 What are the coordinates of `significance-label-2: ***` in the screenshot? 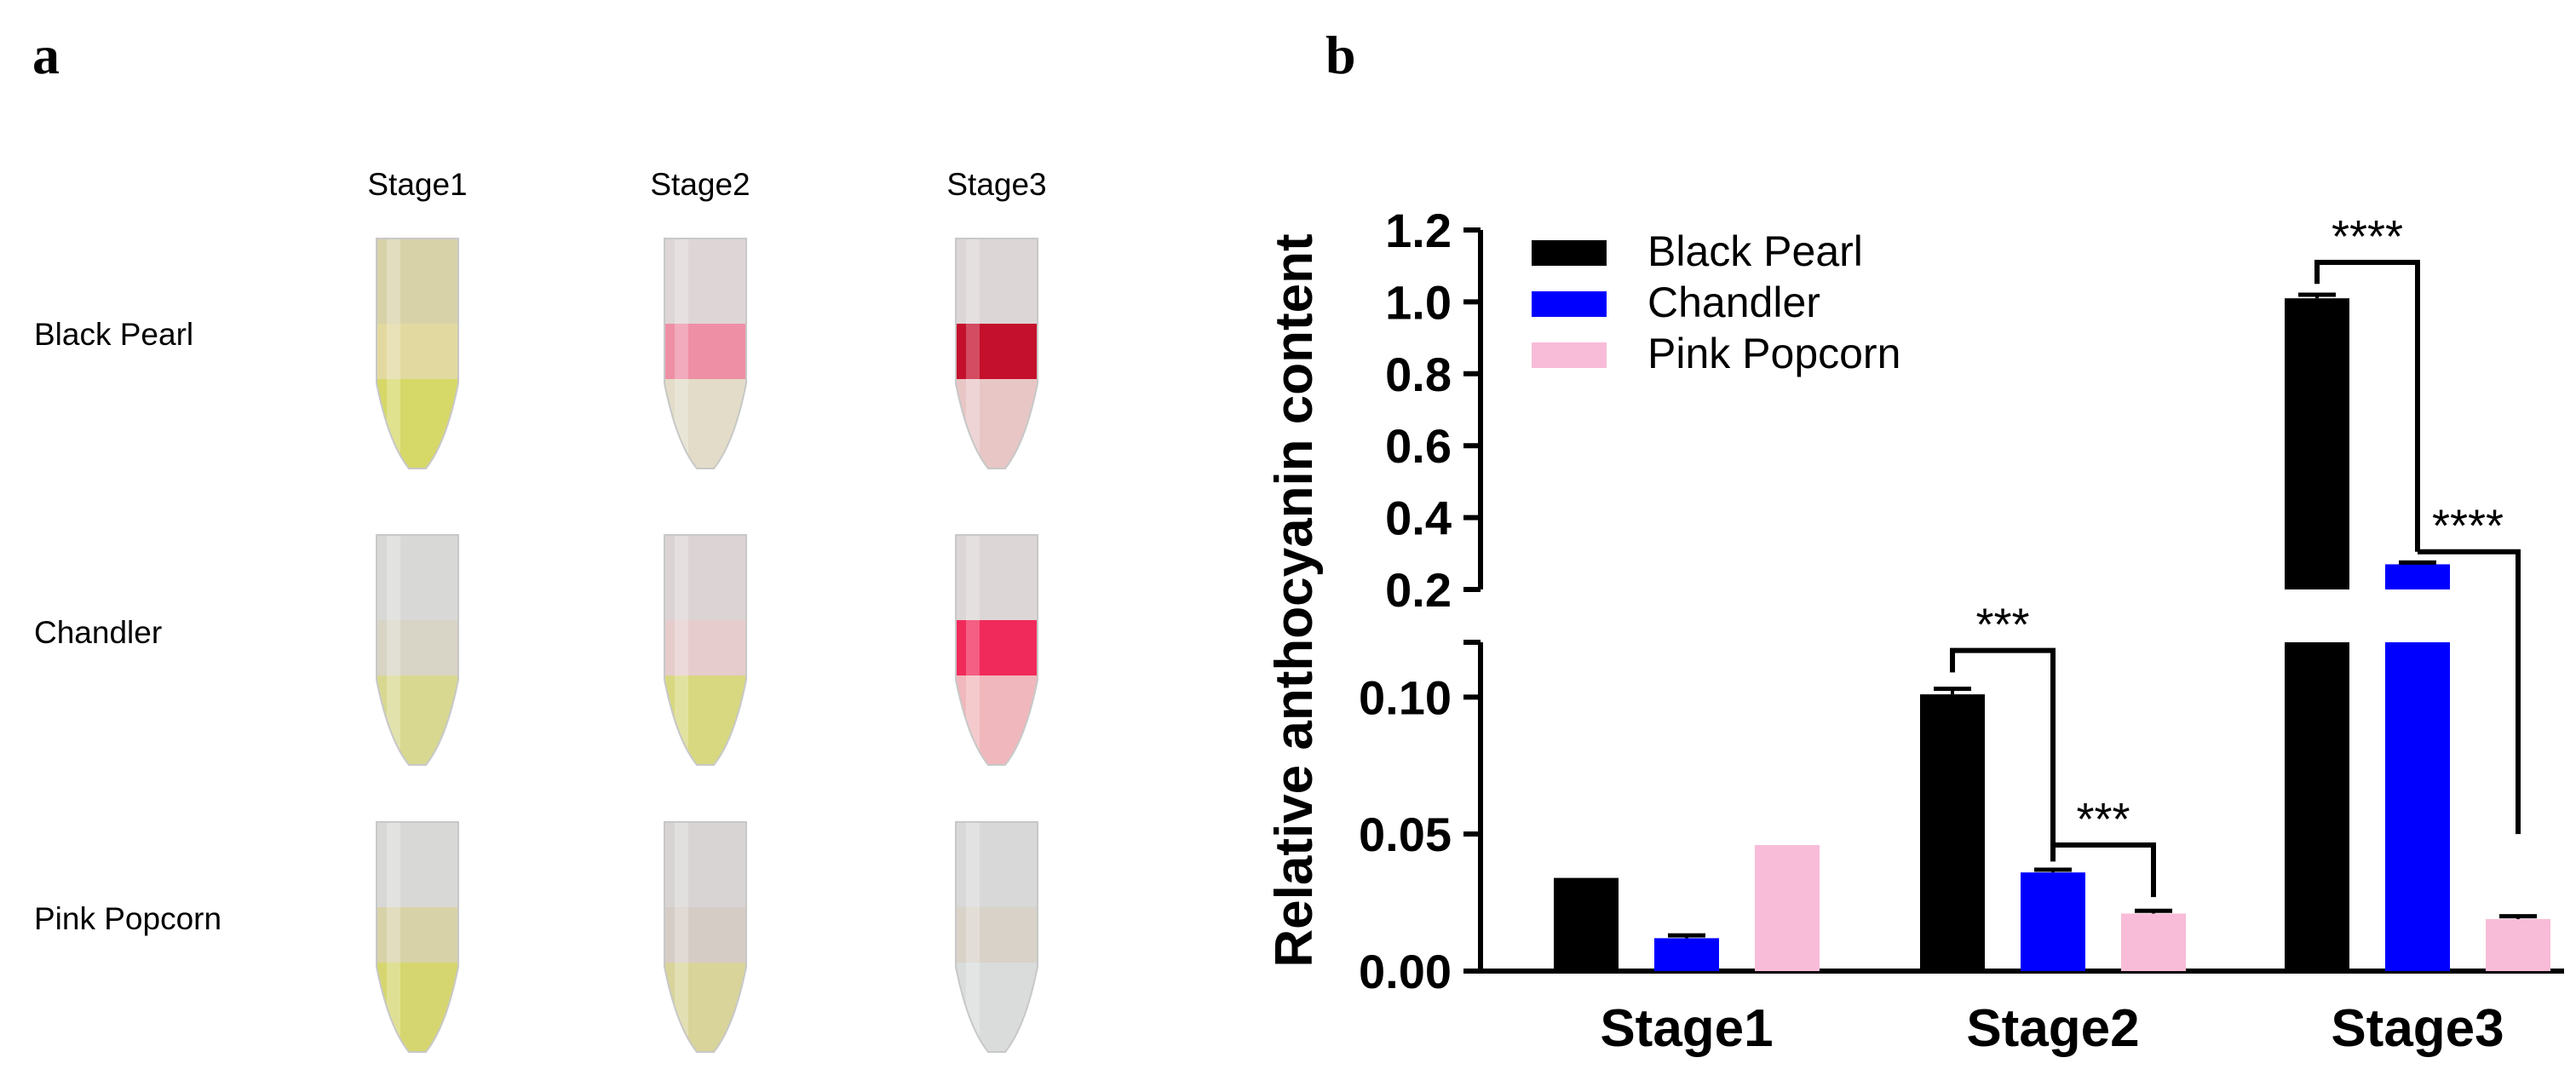 It's located at (2103, 819).